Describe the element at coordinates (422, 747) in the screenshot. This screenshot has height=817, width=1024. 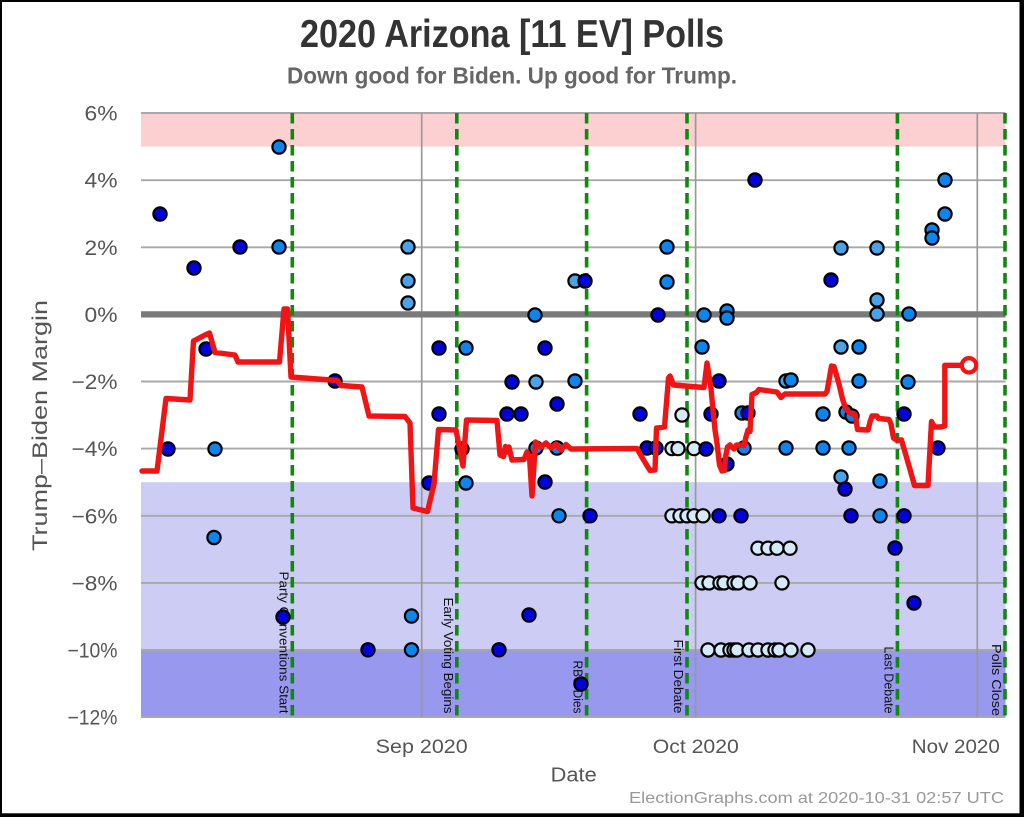
I see `svg-text: Sep 2020` at that location.